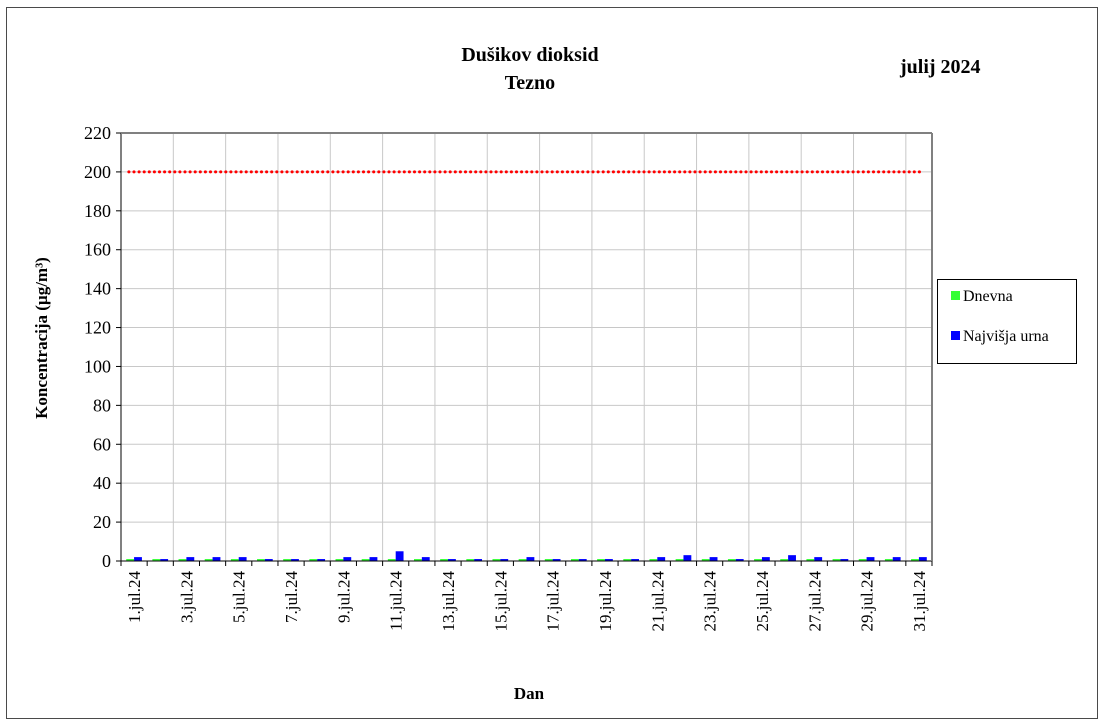 Image resolution: width=1106 pixels, height=725 pixels. Describe the element at coordinates (102, 483) in the screenshot. I see `y-tick-label: 40` at that location.